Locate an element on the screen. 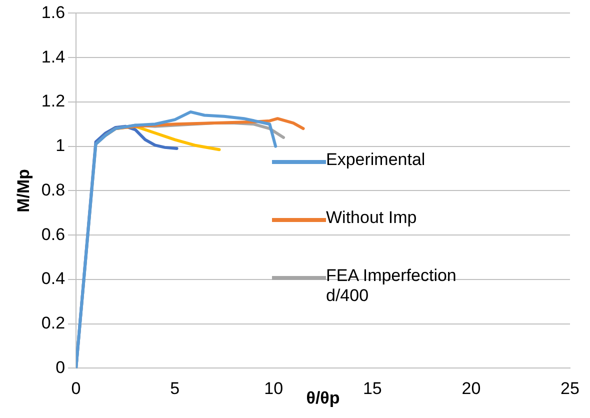  y-tick-label: 1.6 is located at coordinates (53, 12).